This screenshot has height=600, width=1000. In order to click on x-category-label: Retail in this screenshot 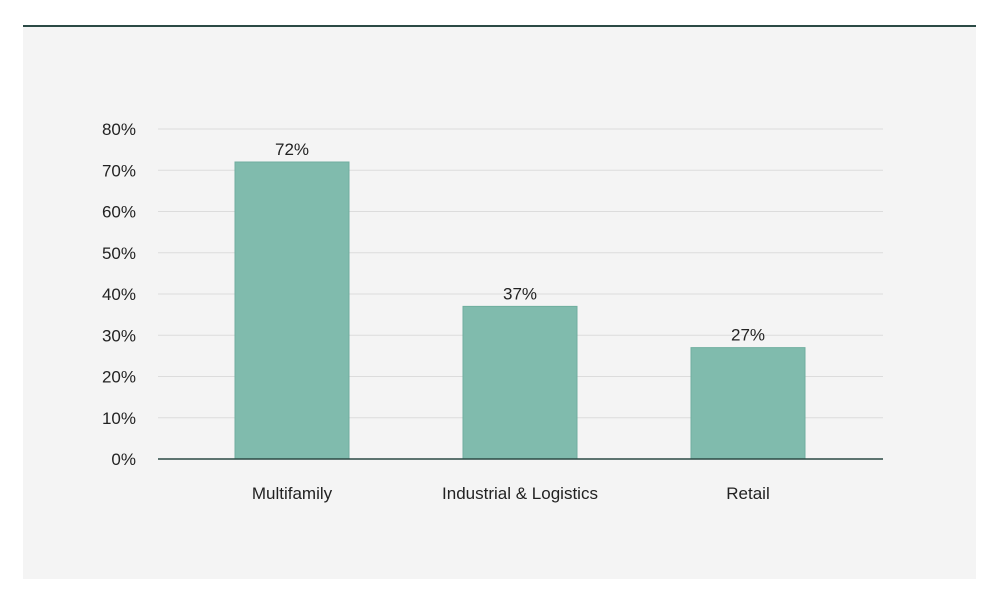, I will do `click(747, 493)`.